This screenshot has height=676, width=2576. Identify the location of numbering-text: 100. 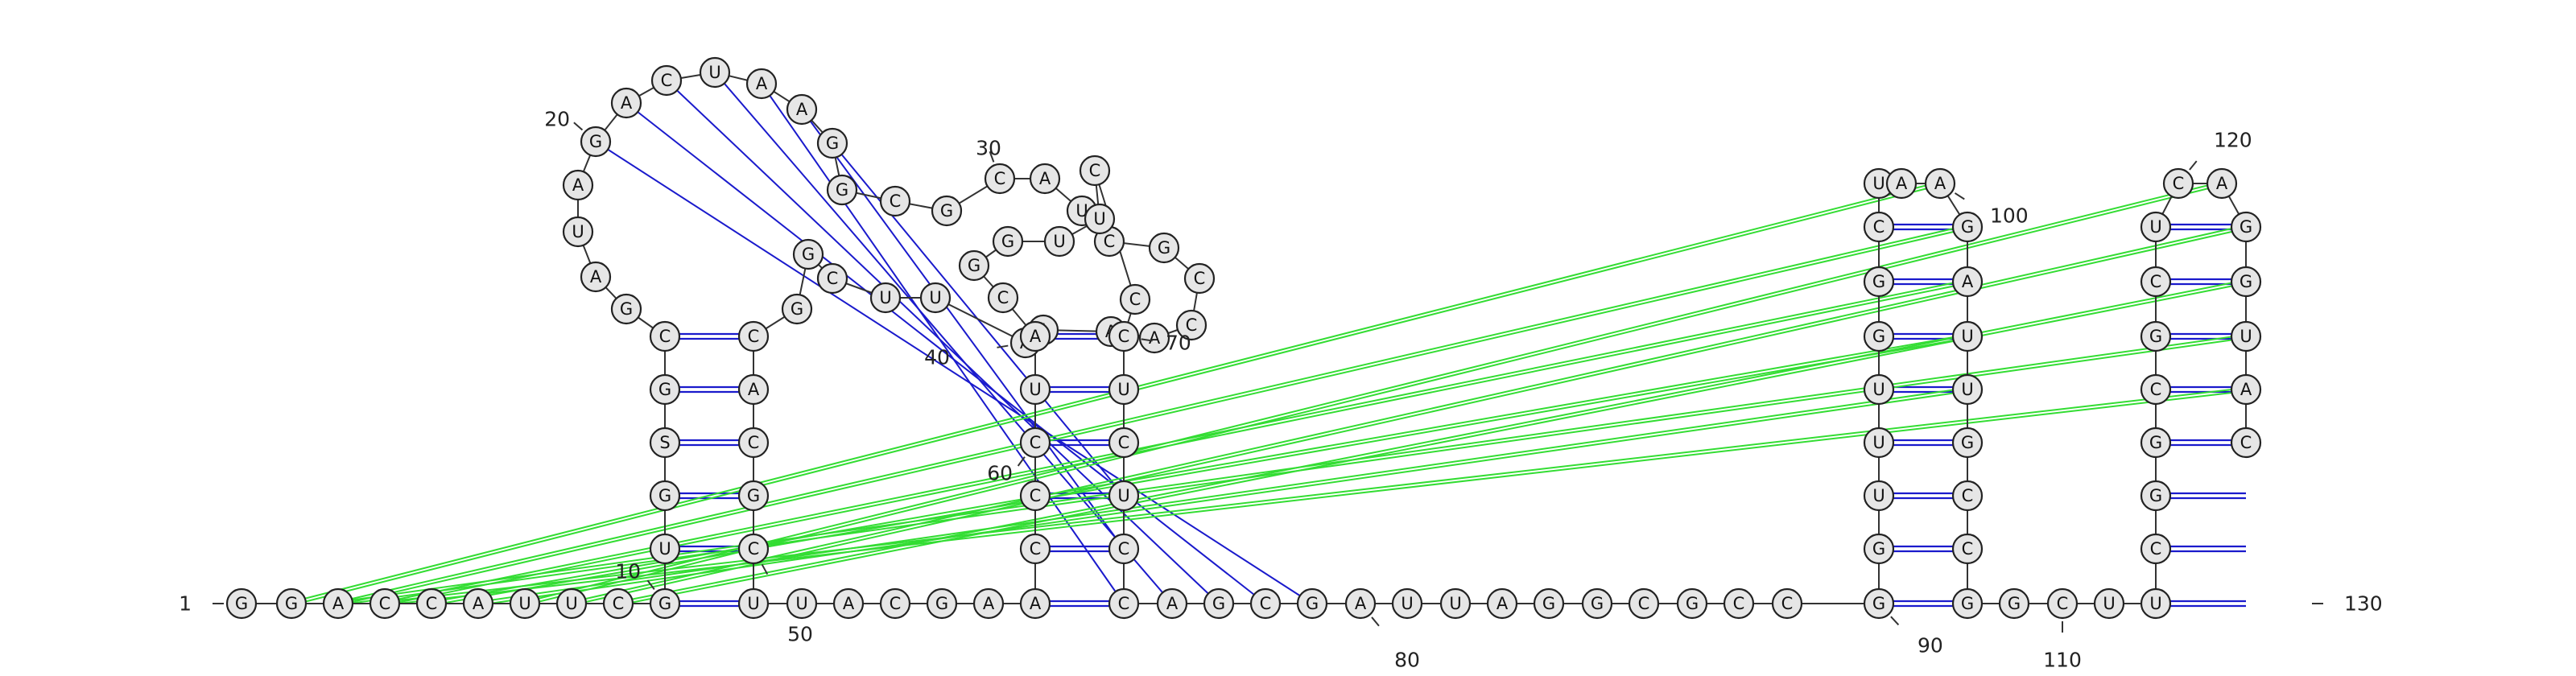
(2010, 216).